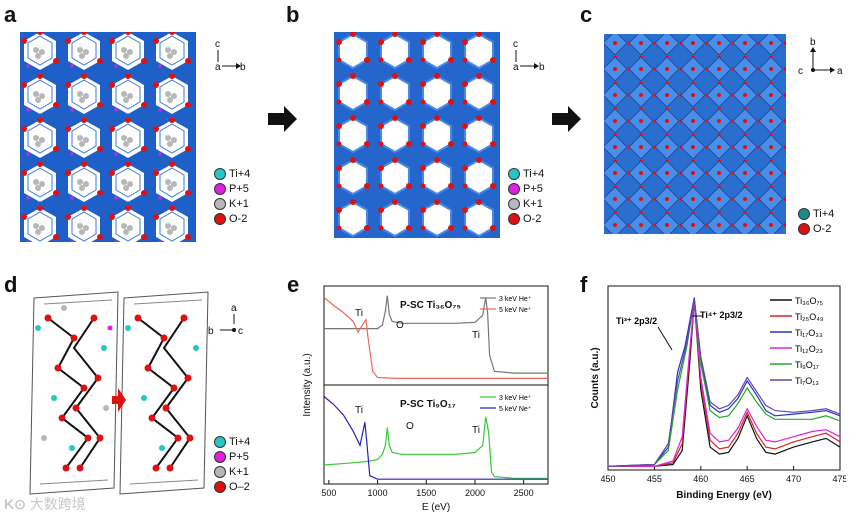  Describe the element at coordinates (793, 479) in the screenshot. I see `x-tick-label: 470` at that location.